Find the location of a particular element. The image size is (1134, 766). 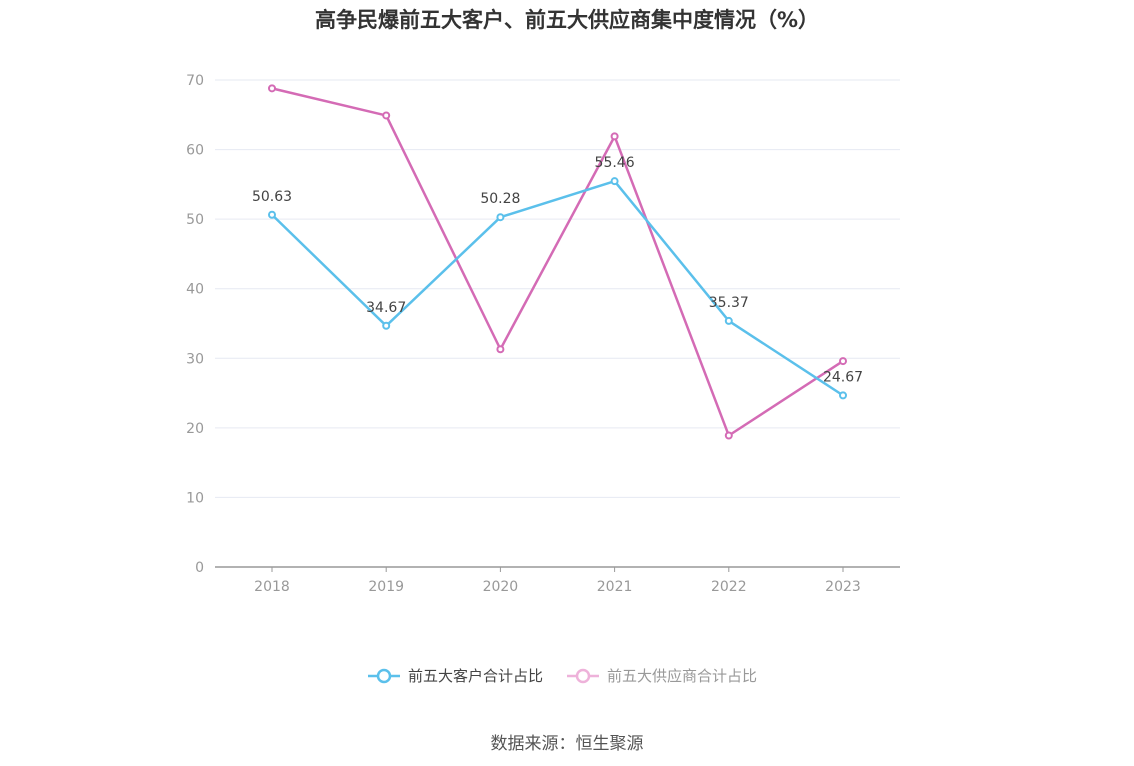

y-tick-label: 70 is located at coordinates (195, 81).